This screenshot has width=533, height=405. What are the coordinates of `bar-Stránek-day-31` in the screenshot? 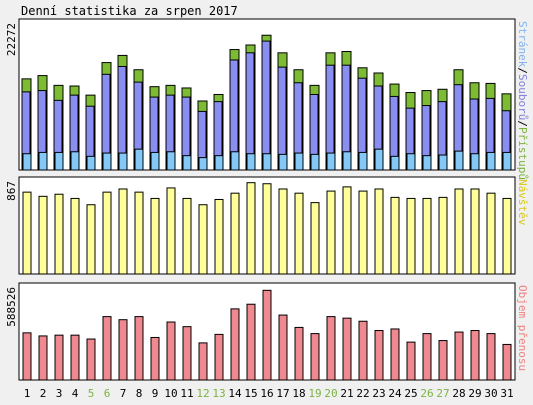 It's located at (507, 161).